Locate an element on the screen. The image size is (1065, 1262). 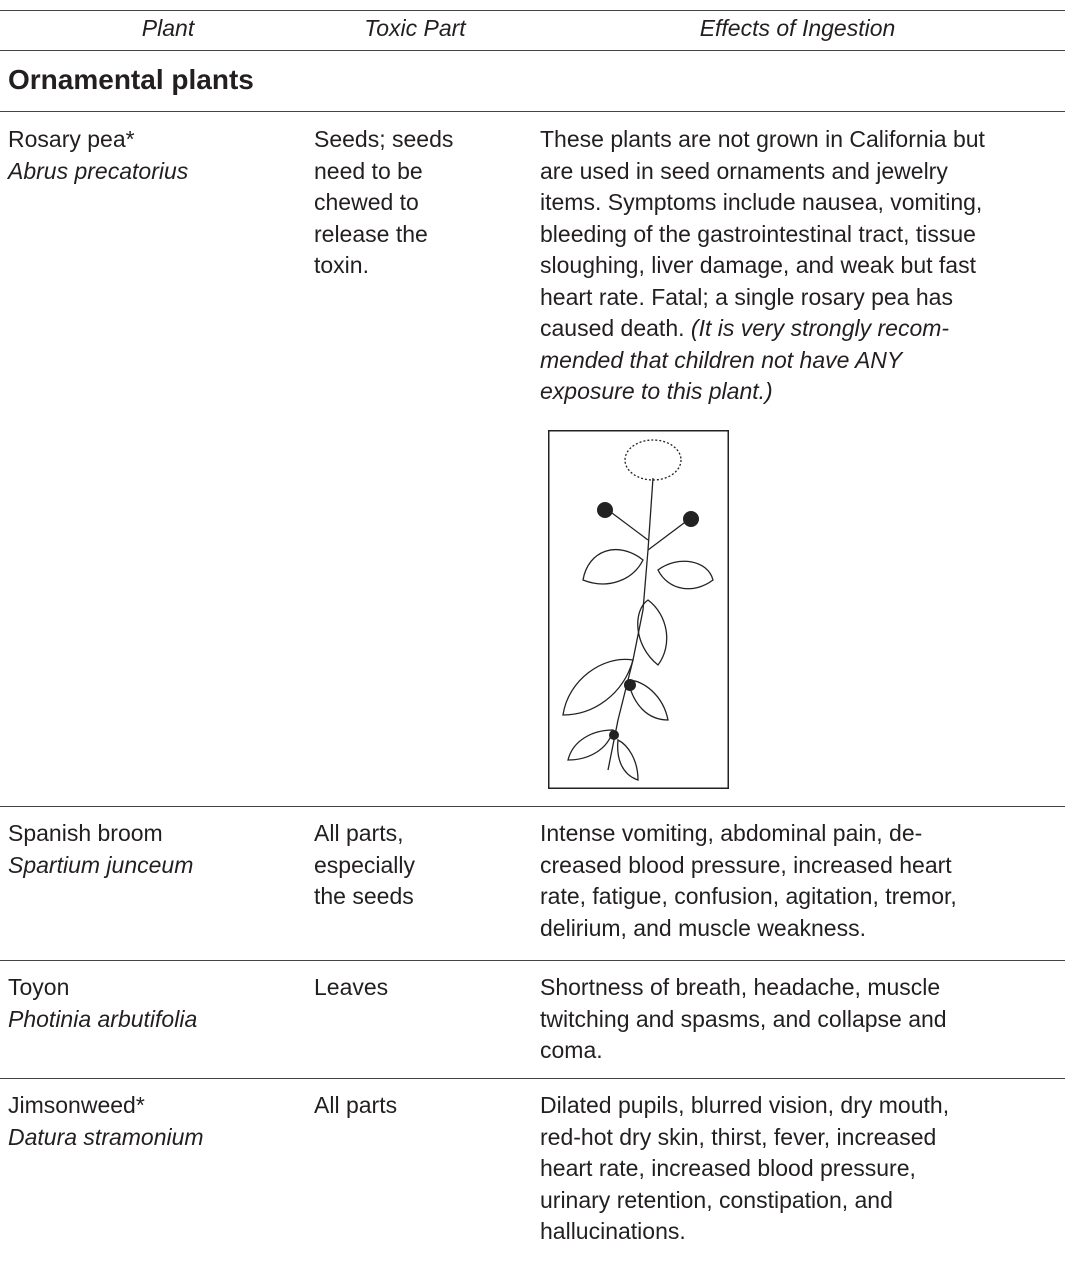
effects-line: creased blood pressure, increased heart is located at coordinates (746, 864).